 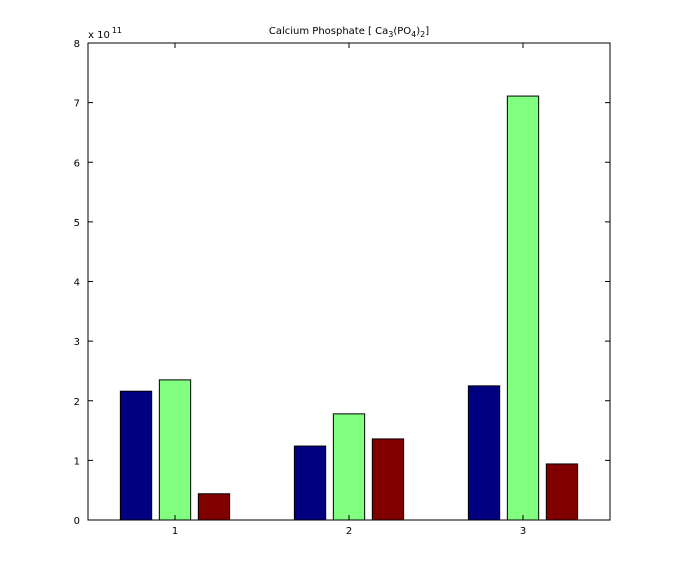 What do you see at coordinates (77, 521) in the screenshot?
I see `y-tick-label: 0` at bounding box center [77, 521].